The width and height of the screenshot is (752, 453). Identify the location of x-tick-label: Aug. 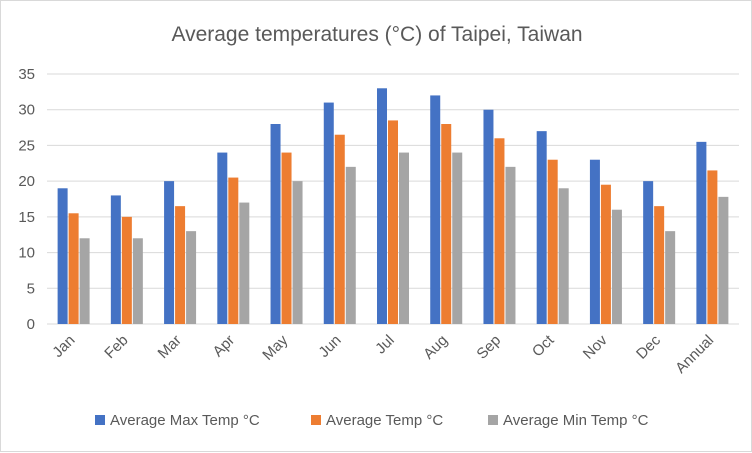
(435, 347).